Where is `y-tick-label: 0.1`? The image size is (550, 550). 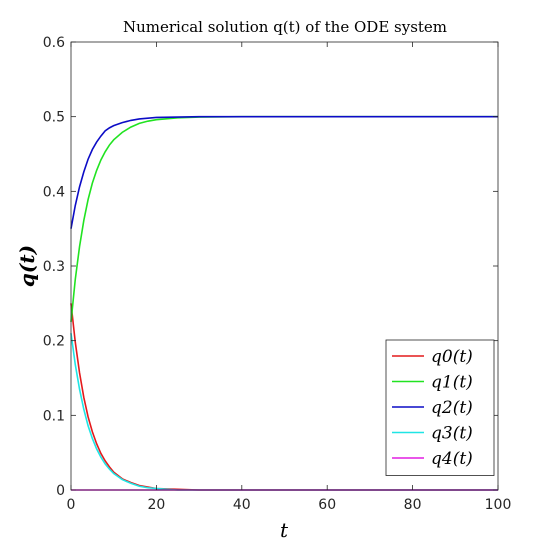
y-tick-label: 0.1 is located at coordinates (54, 416).